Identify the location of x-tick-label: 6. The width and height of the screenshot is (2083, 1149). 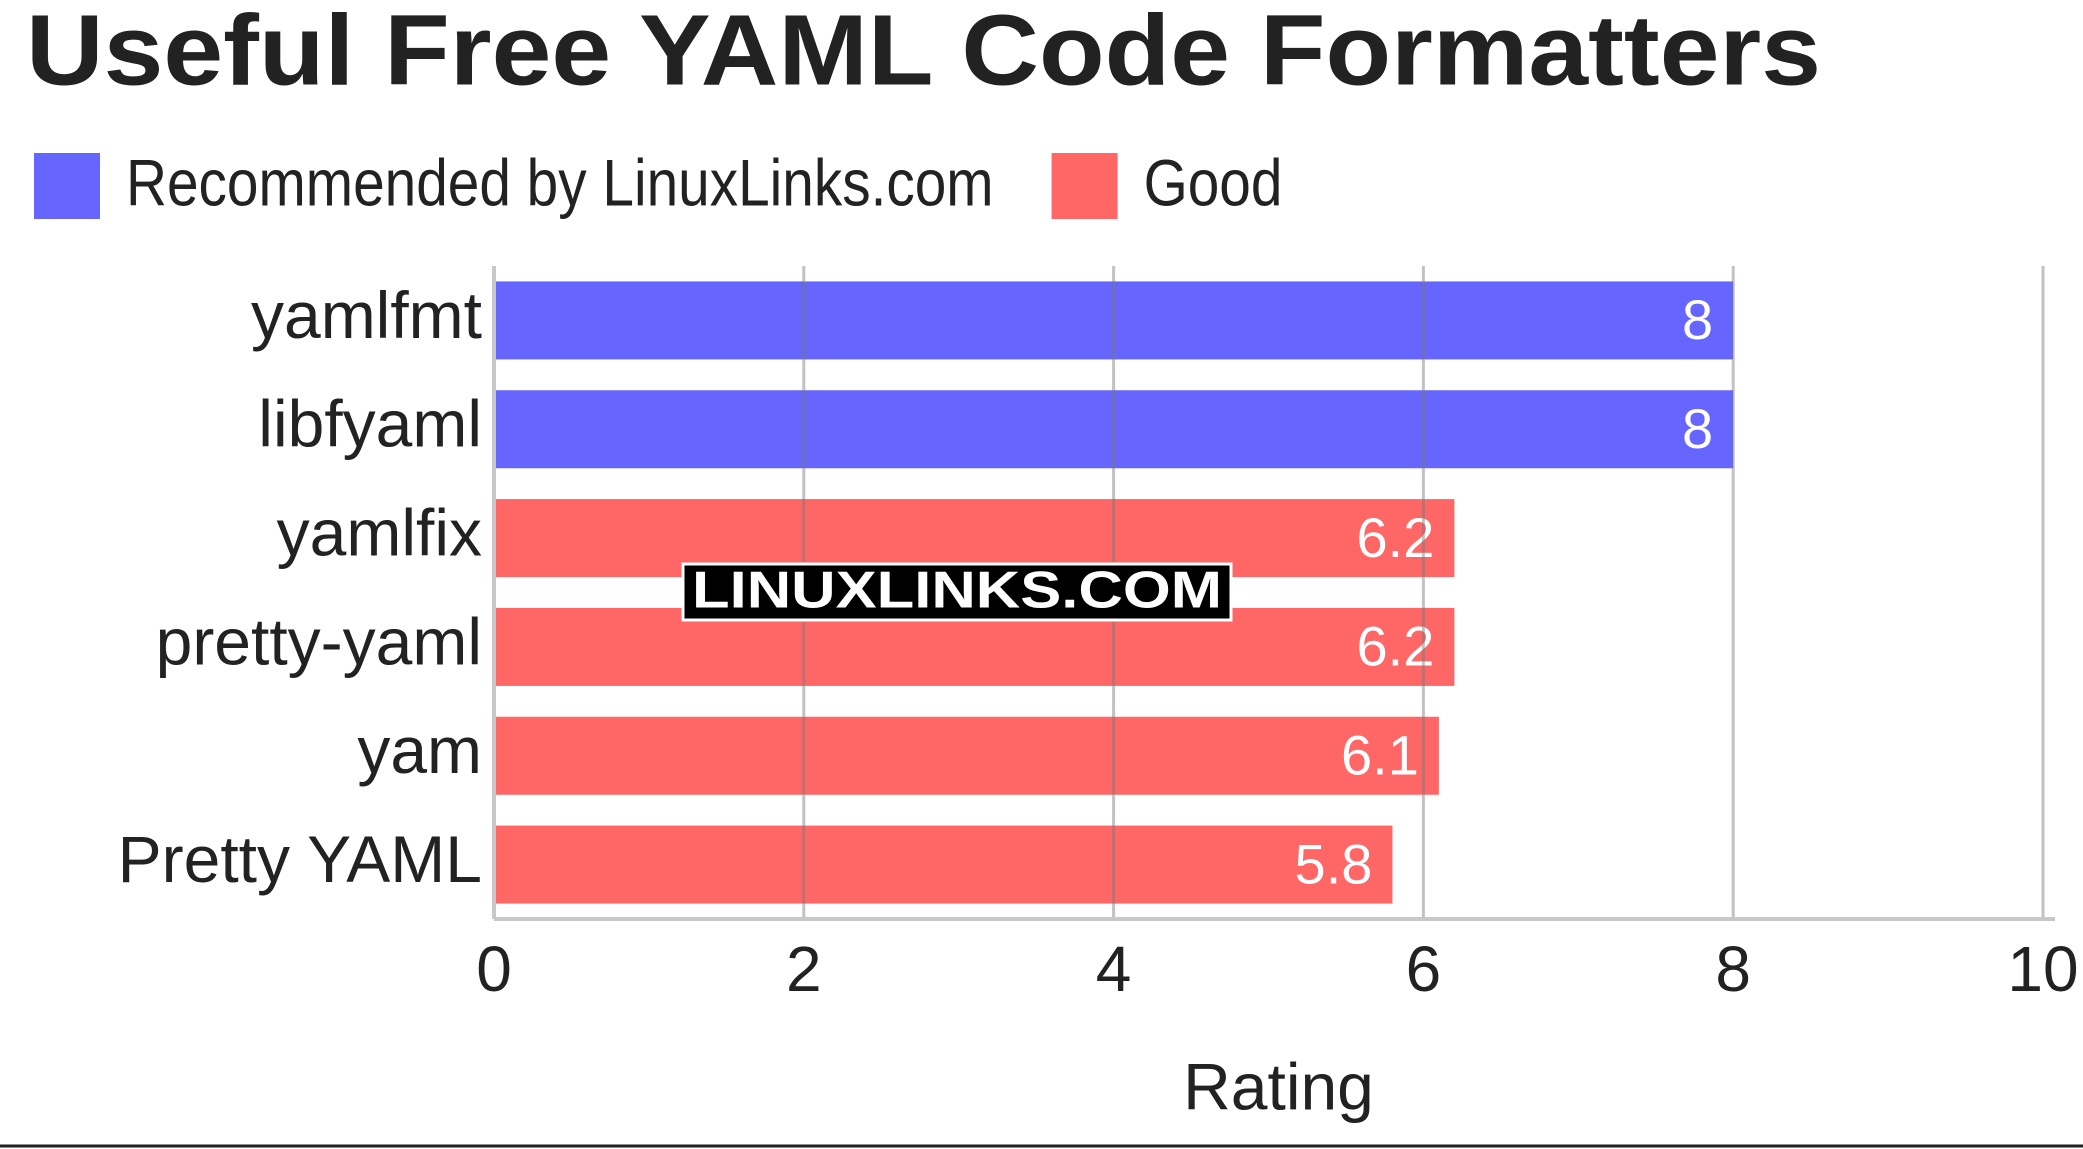
(1424, 969).